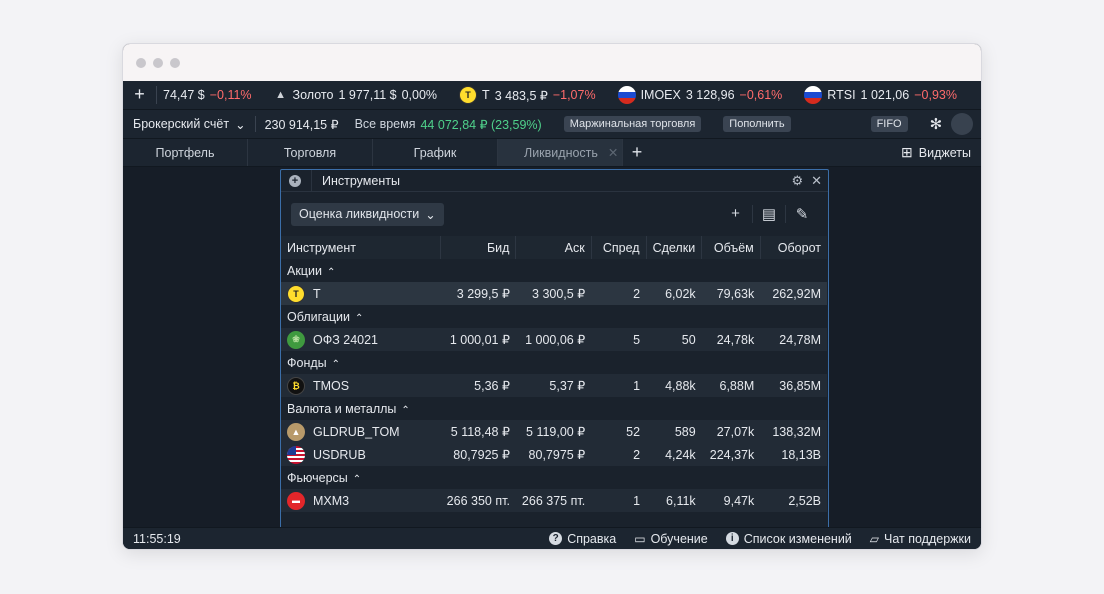 The image size is (1104, 594). What do you see at coordinates (331, 500) in the screenshot?
I see `instrument-name: MXM3` at bounding box center [331, 500].